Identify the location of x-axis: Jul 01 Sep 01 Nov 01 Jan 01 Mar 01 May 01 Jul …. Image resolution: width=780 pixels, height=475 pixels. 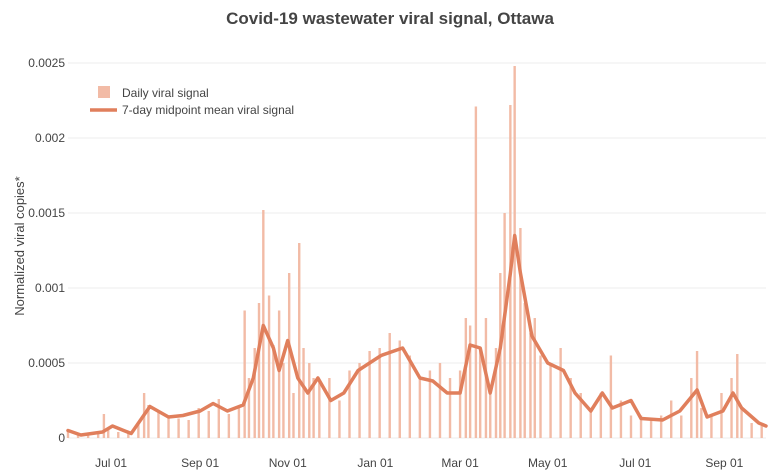
(419, 463).